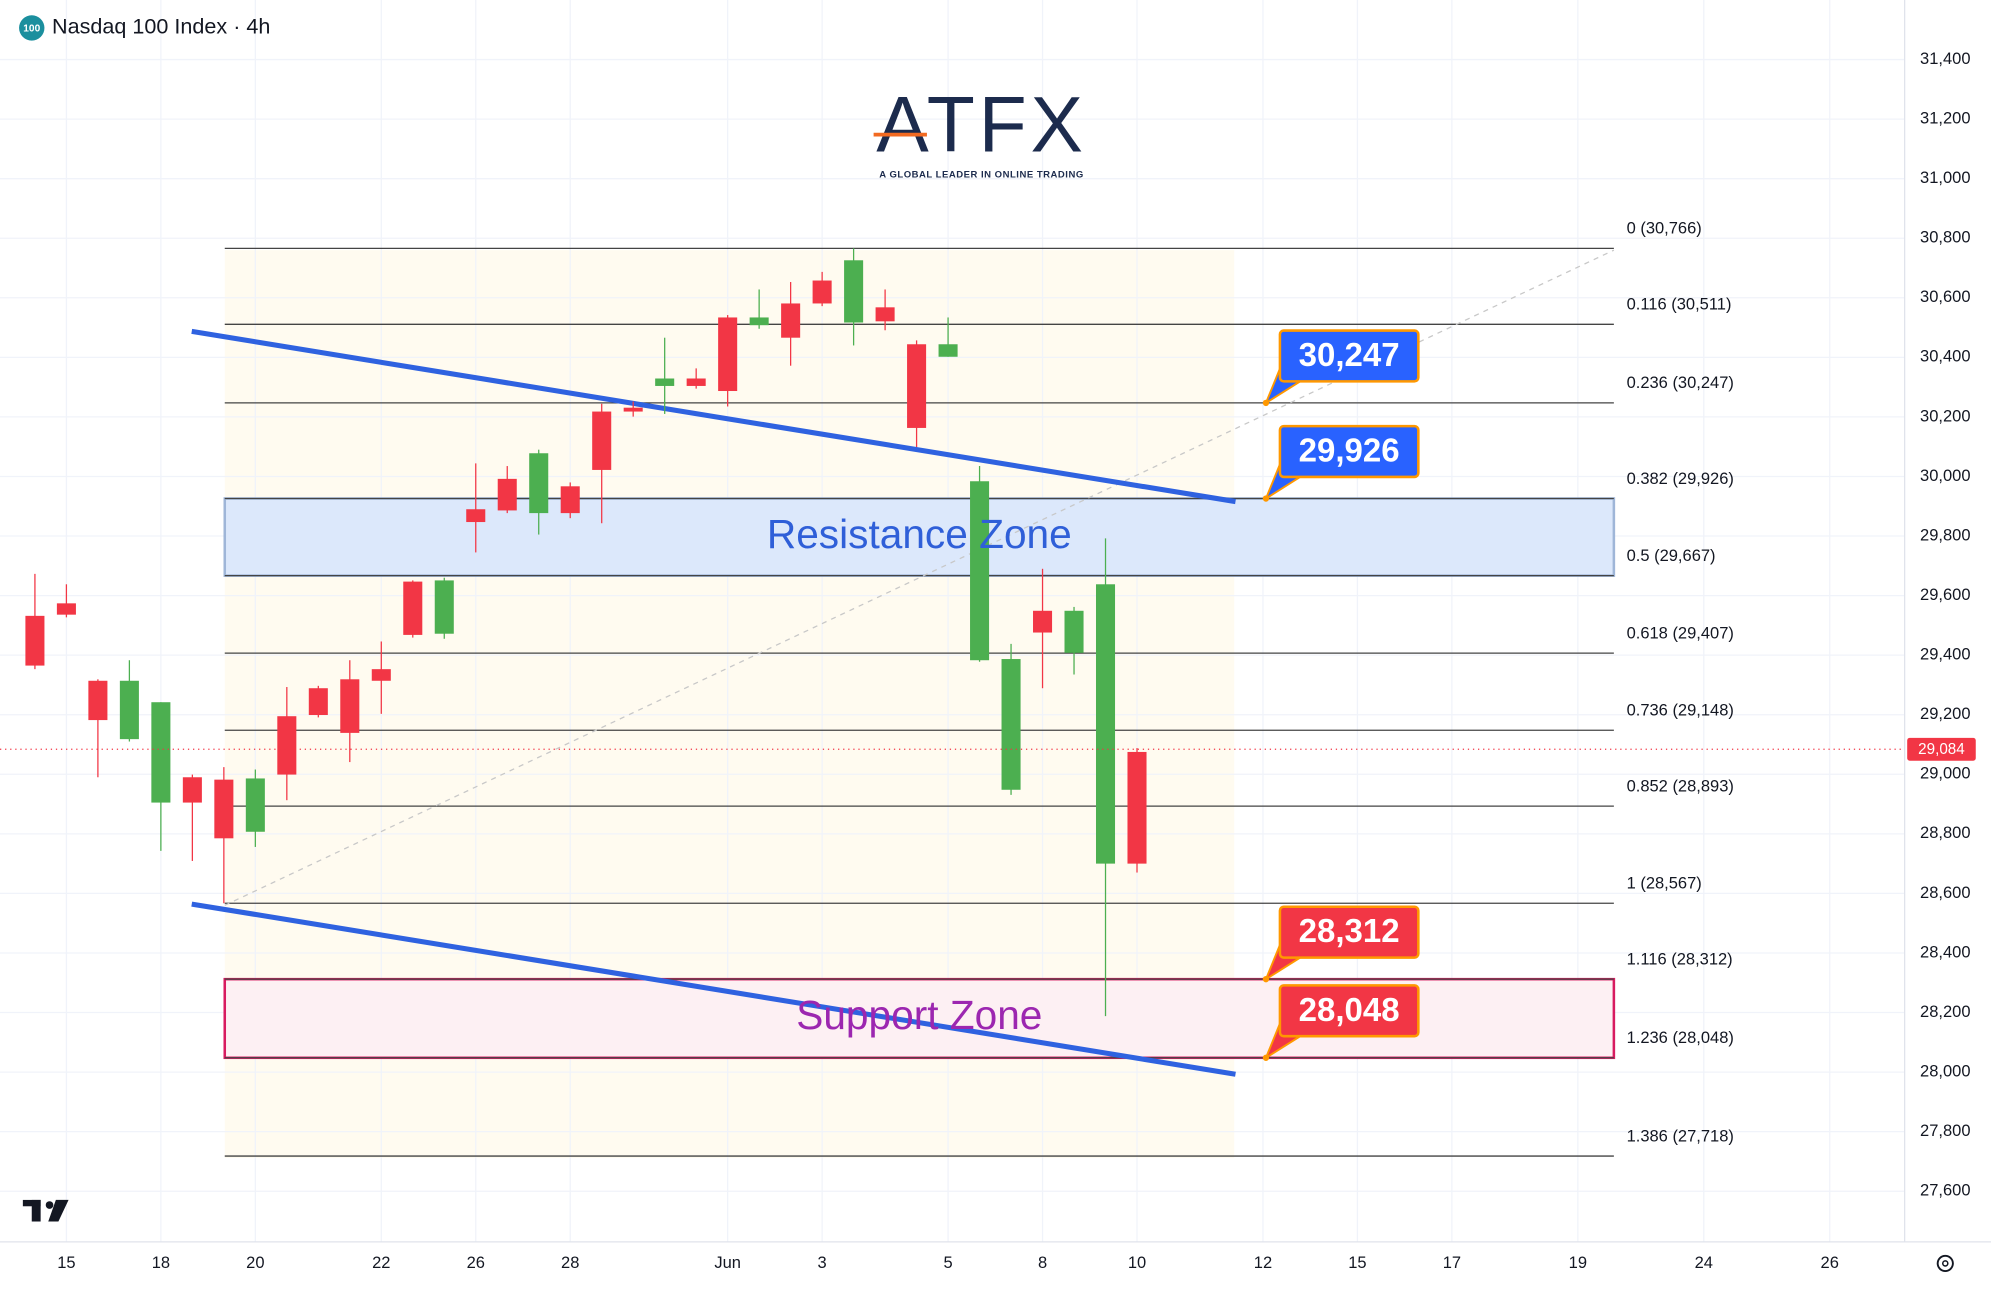  Describe the element at coordinates (1680, 1136) in the screenshot. I see `fib-label: 1.386 (27,718)` at that location.